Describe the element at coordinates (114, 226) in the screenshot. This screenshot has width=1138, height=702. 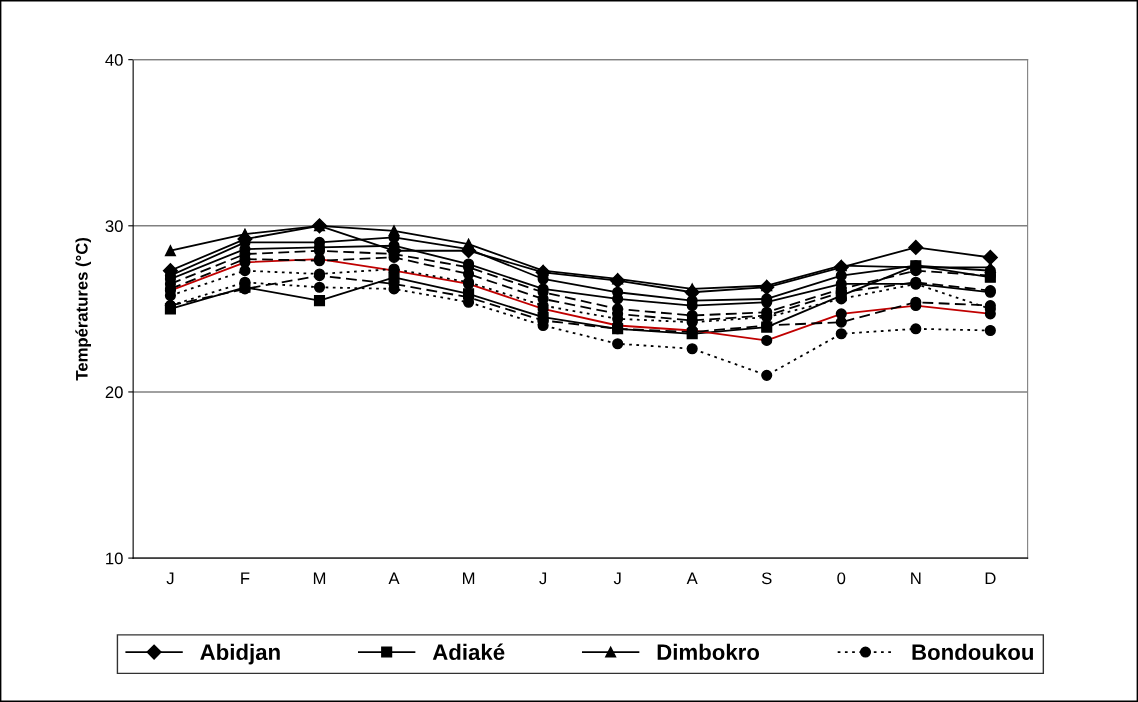
I see `y-tick-label: 30` at that location.